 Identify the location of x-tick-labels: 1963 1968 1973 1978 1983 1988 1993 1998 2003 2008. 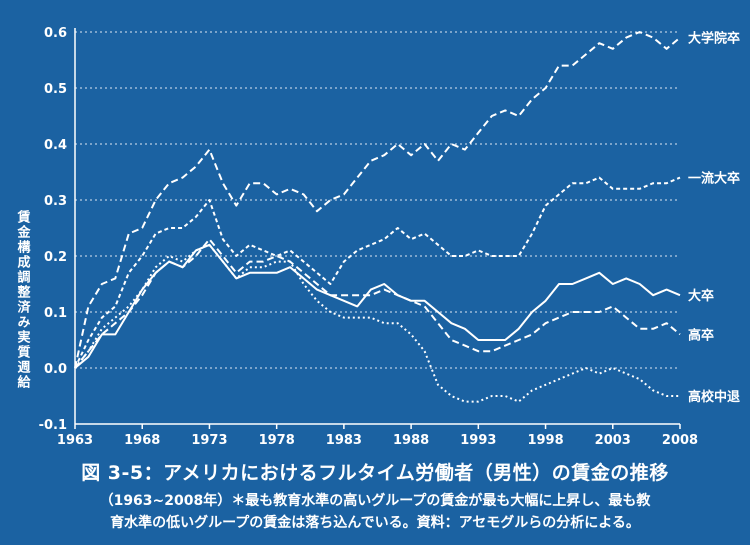
(377, 440).